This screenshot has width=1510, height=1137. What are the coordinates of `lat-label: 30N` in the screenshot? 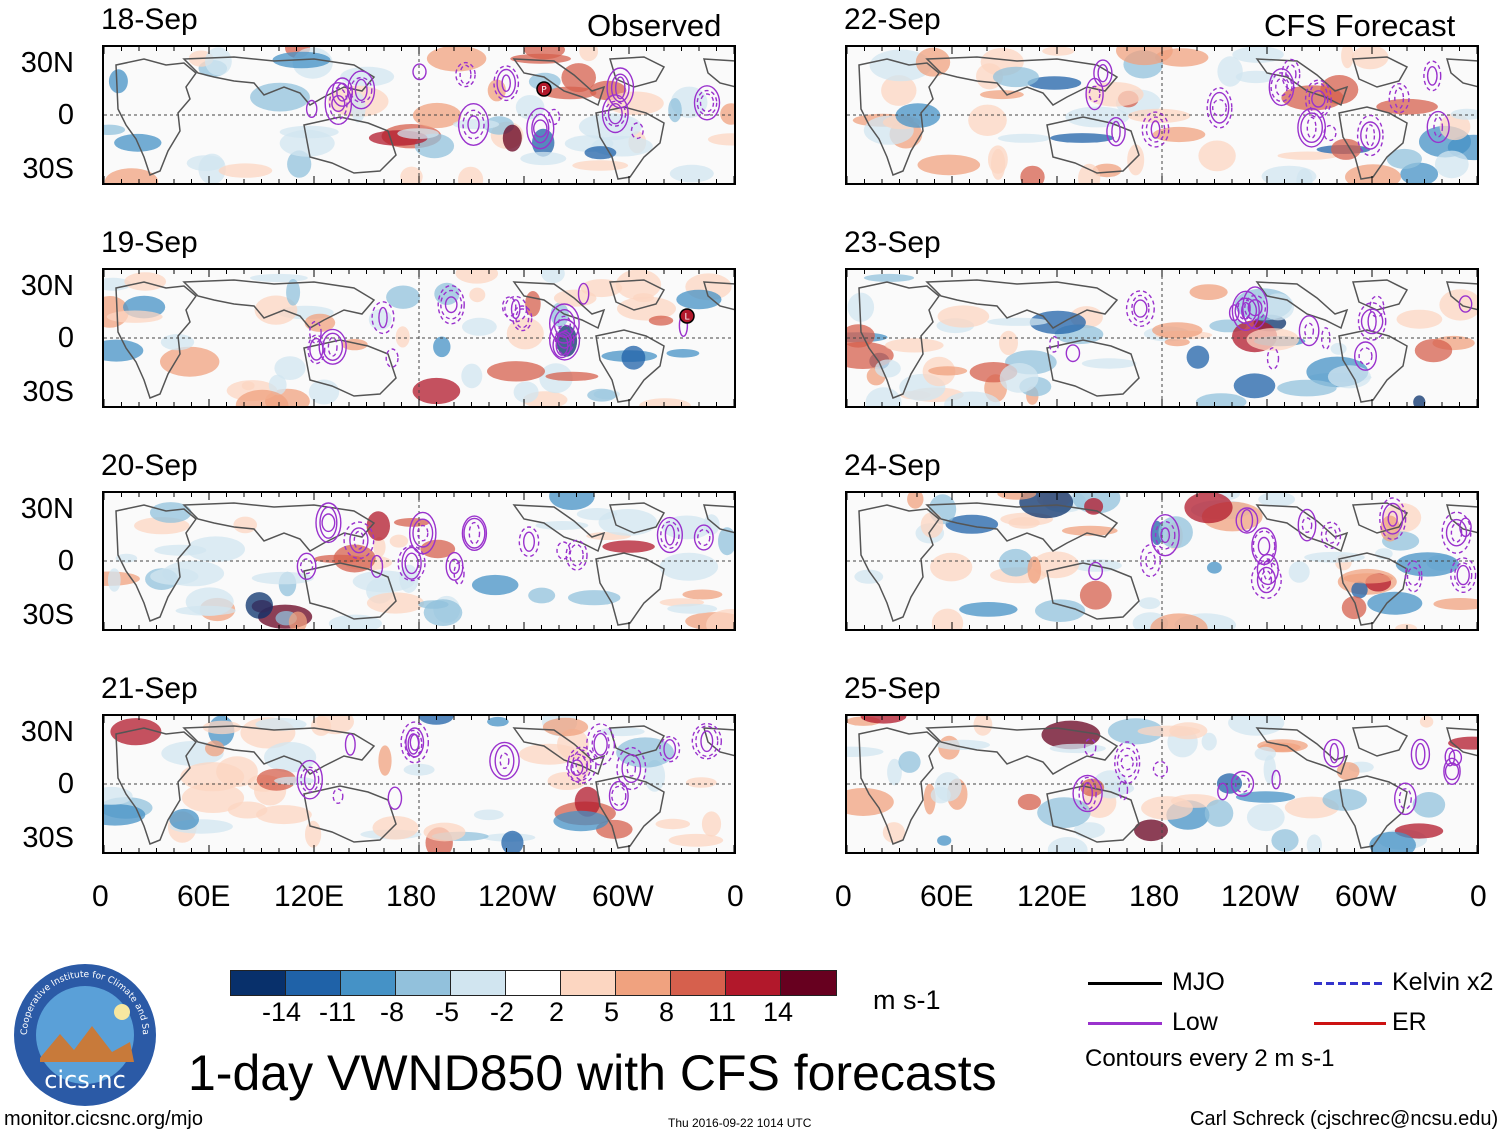 It's located at (47, 63).